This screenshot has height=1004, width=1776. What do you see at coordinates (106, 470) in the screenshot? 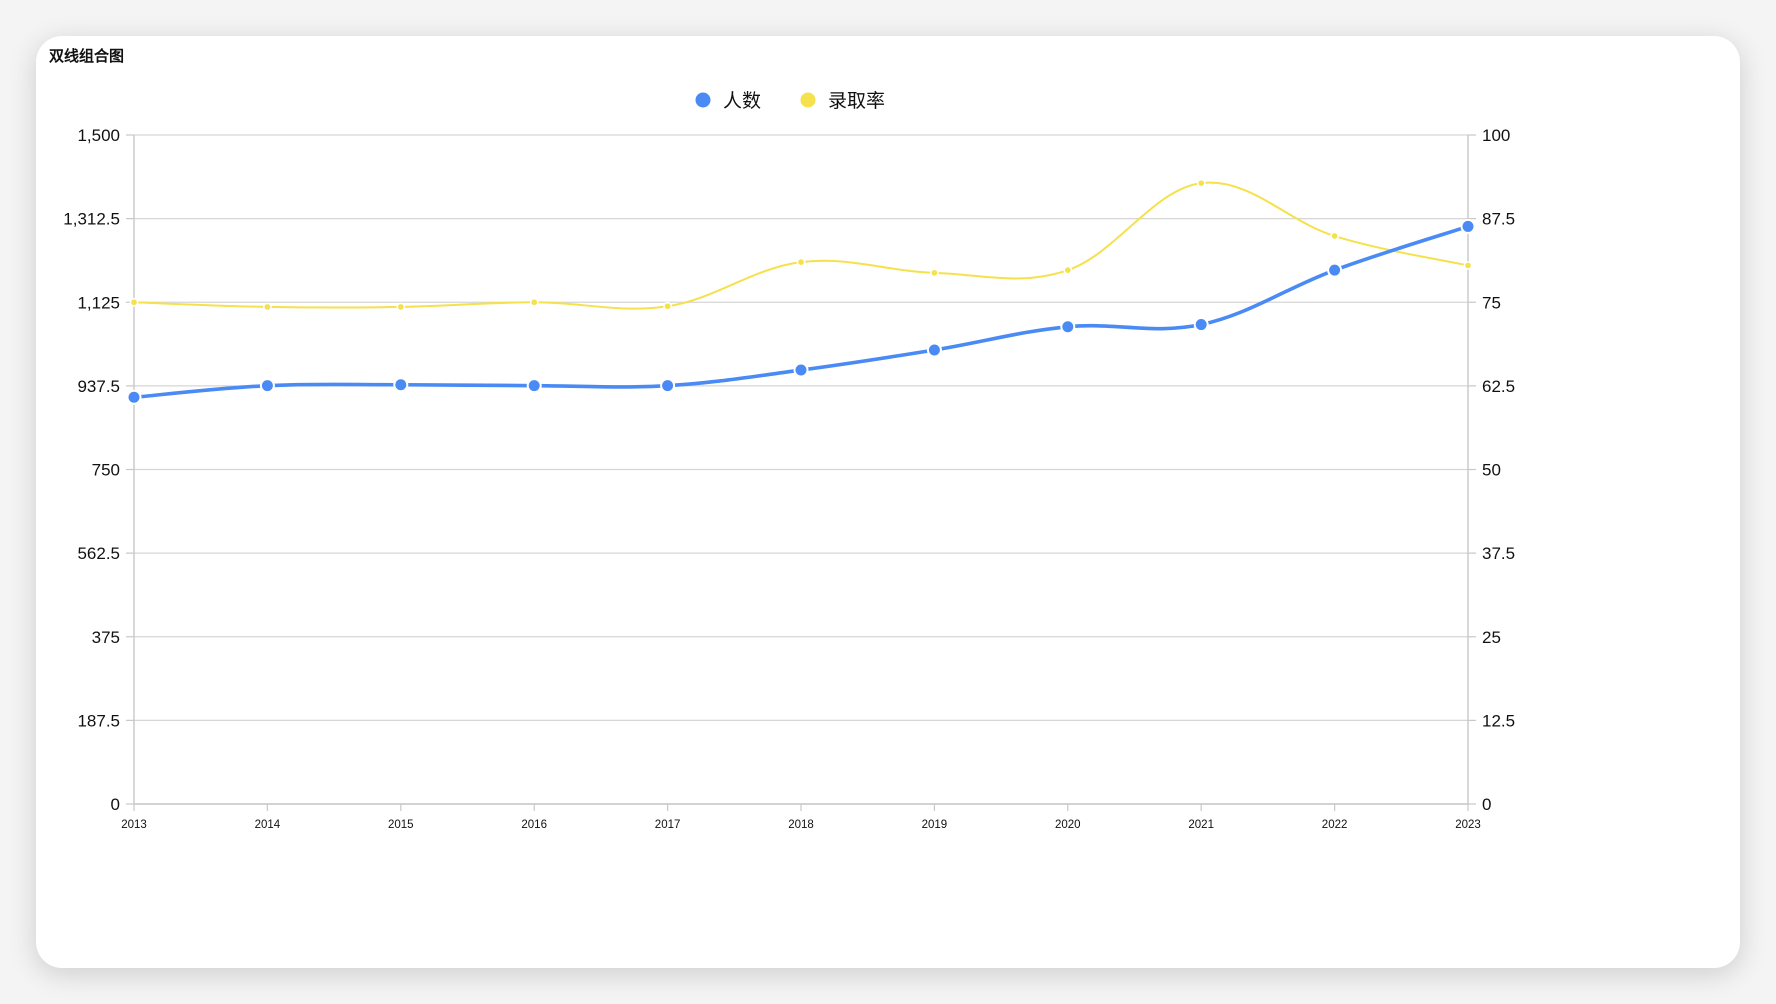
I see `left-axis-tick-label: 750` at bounding box center [106, 470].